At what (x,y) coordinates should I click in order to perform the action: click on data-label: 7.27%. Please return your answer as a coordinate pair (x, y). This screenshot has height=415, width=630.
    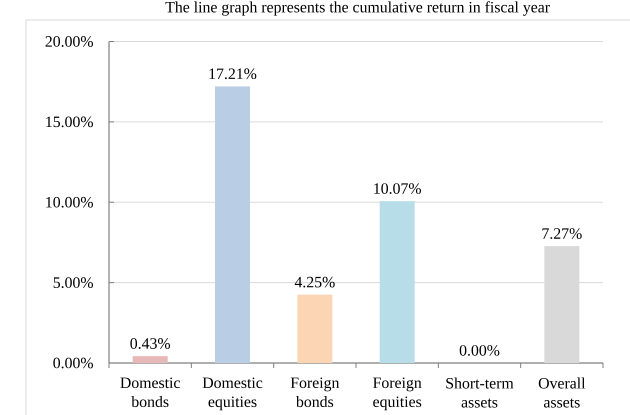
    Looking at the image, I should click on (562, 233).